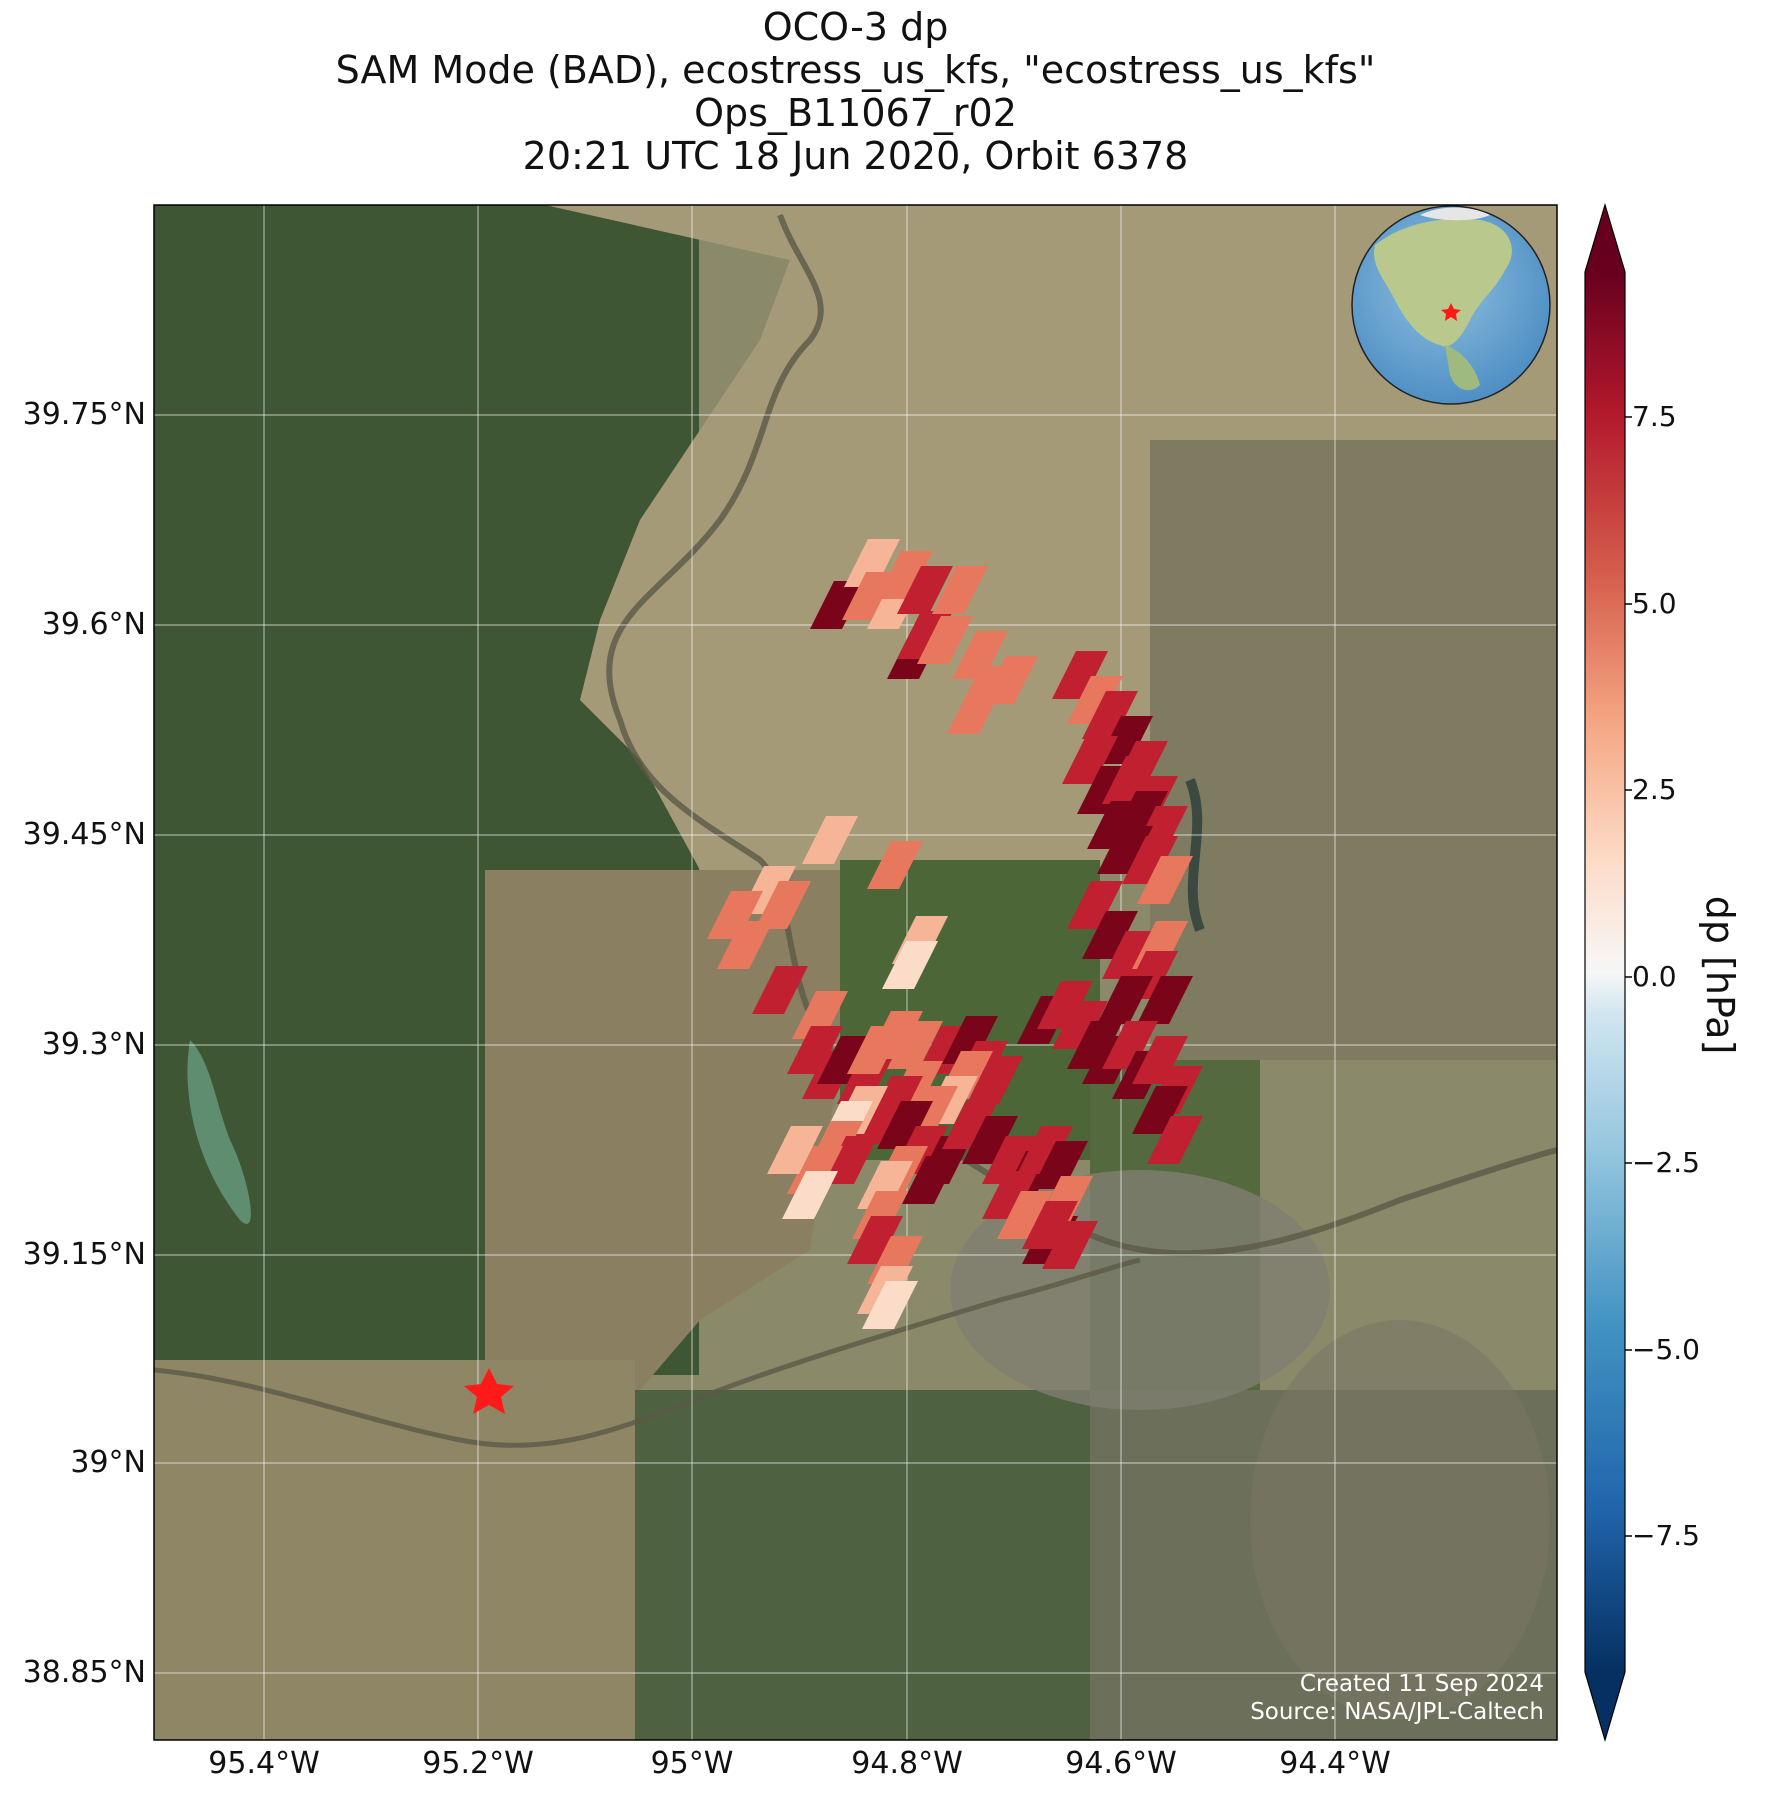 This screenshot has height=1795, width=1768. Describe the element at coordinates (1654, 976) in the screenshot. I see `colorbar-tick-label: 0.0` at that location.